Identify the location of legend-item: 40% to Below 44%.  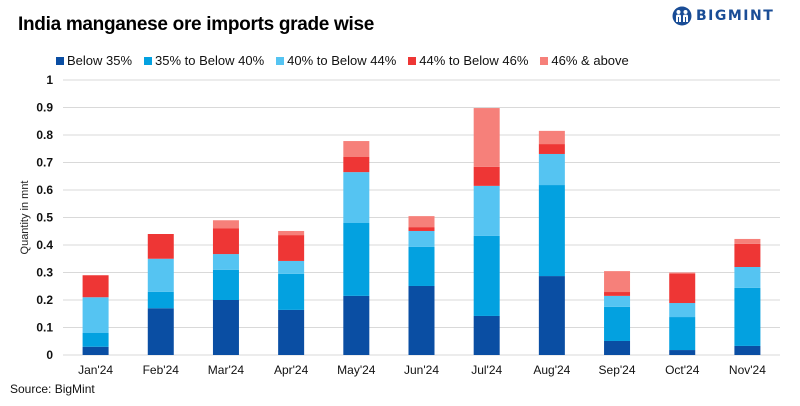
(336, 60).